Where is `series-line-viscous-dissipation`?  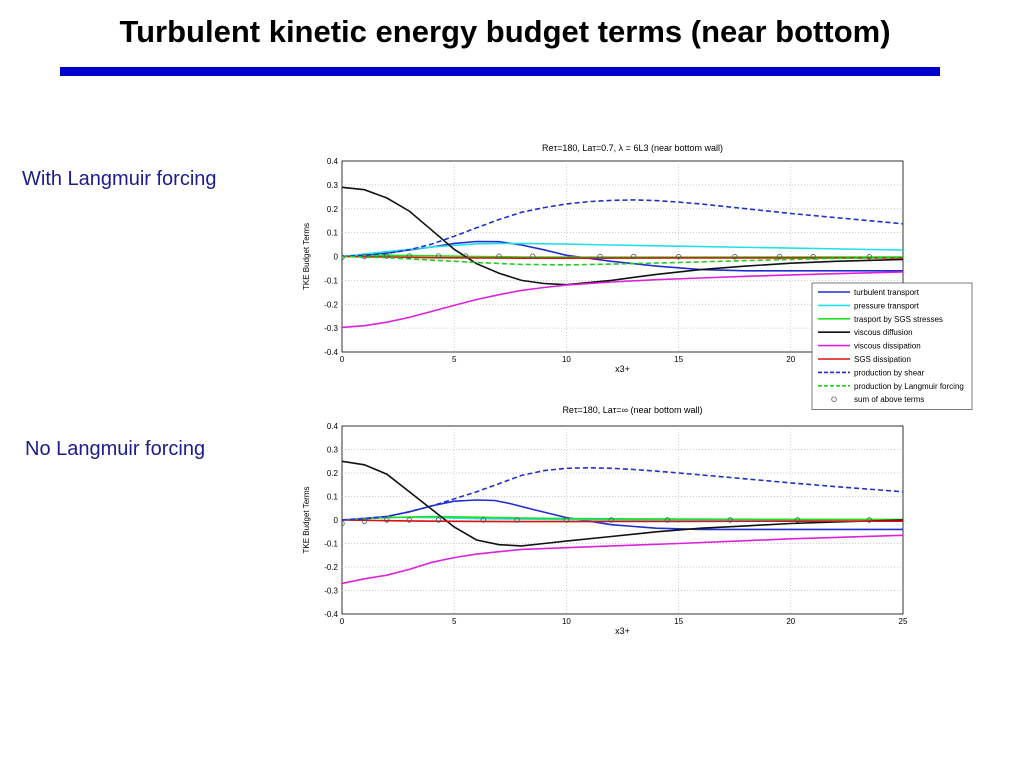 series-line-viscous-dissipation is located at coordinates (622, 300).